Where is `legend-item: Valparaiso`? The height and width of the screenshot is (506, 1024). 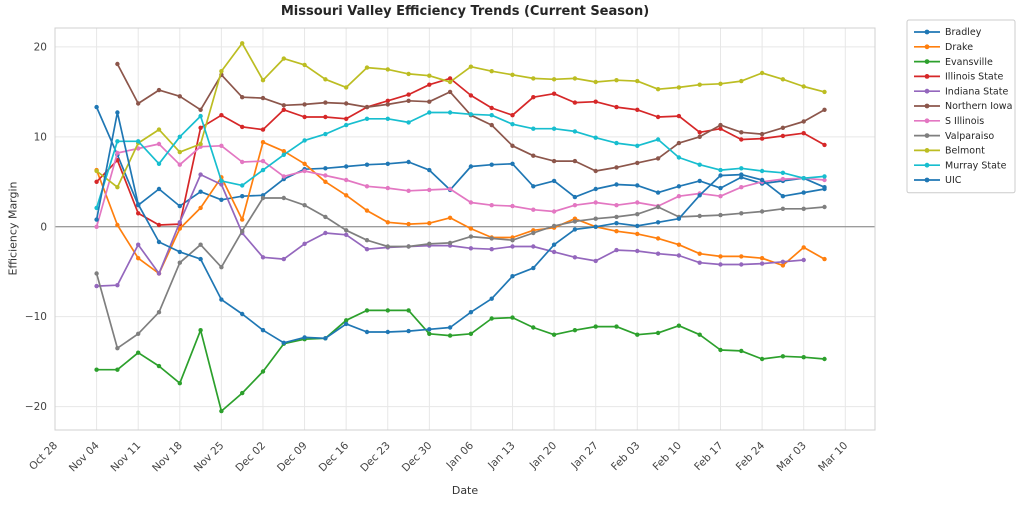 legend-item: Valparaiso is located at coordinates (954, 136).